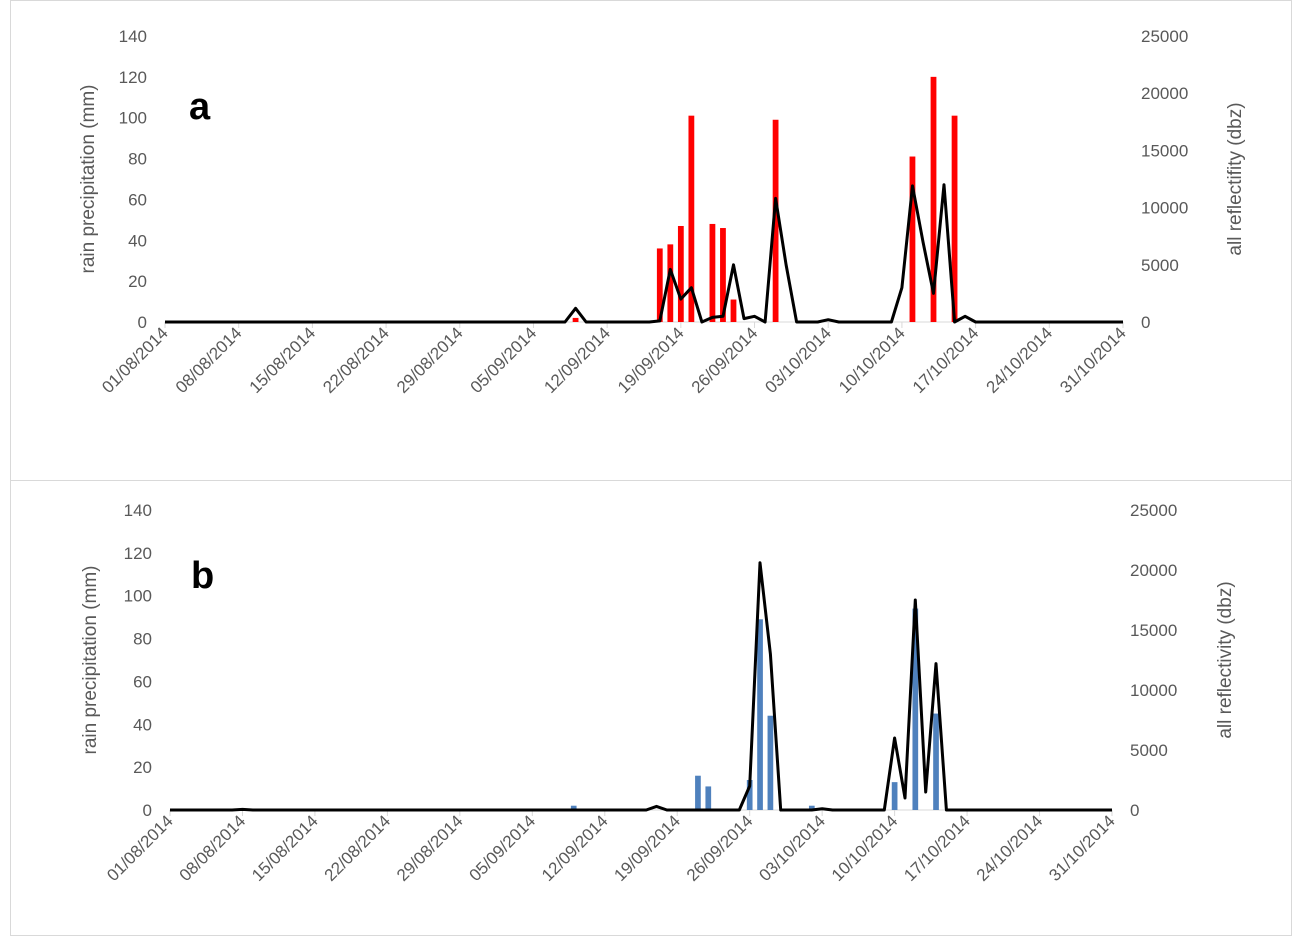 The height and width of the screenshot is (937, 1298). I want to click on panel-label: b, so click(202, 576).